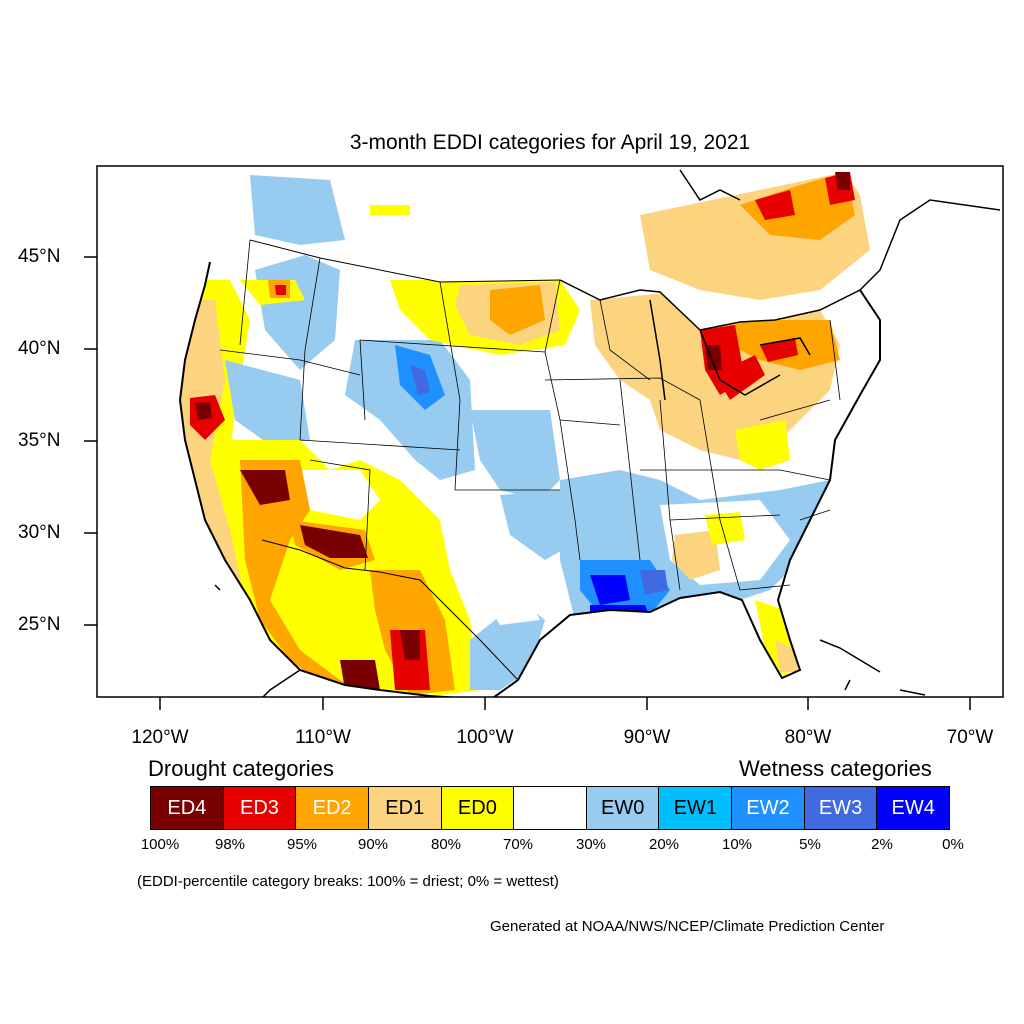 The image size is (1024, 1024). I want to click on lon-label: 70°W, so click(970, 737).